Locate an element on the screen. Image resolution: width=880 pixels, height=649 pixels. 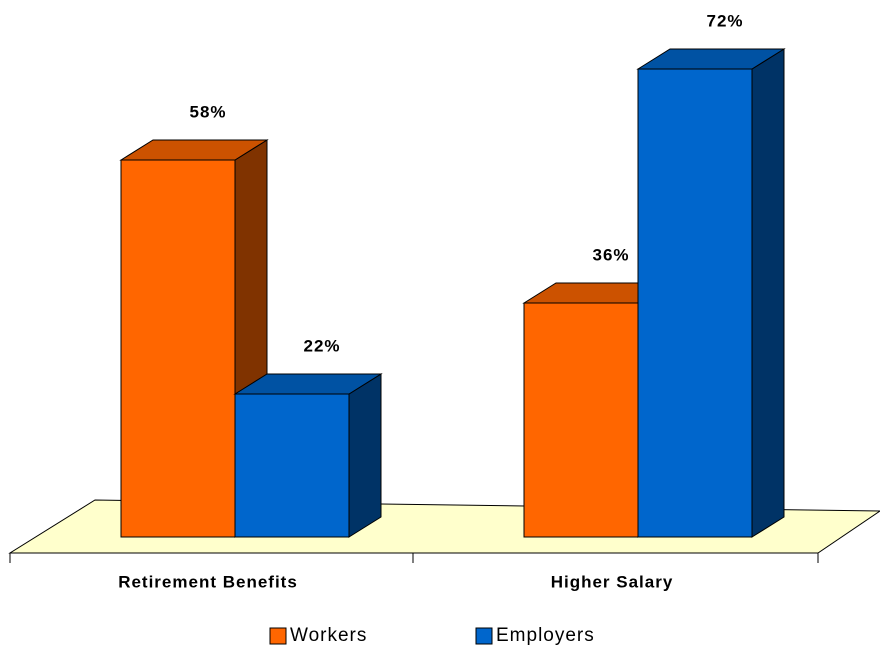
legend-label: Workers is located at coordinates (328, 635).